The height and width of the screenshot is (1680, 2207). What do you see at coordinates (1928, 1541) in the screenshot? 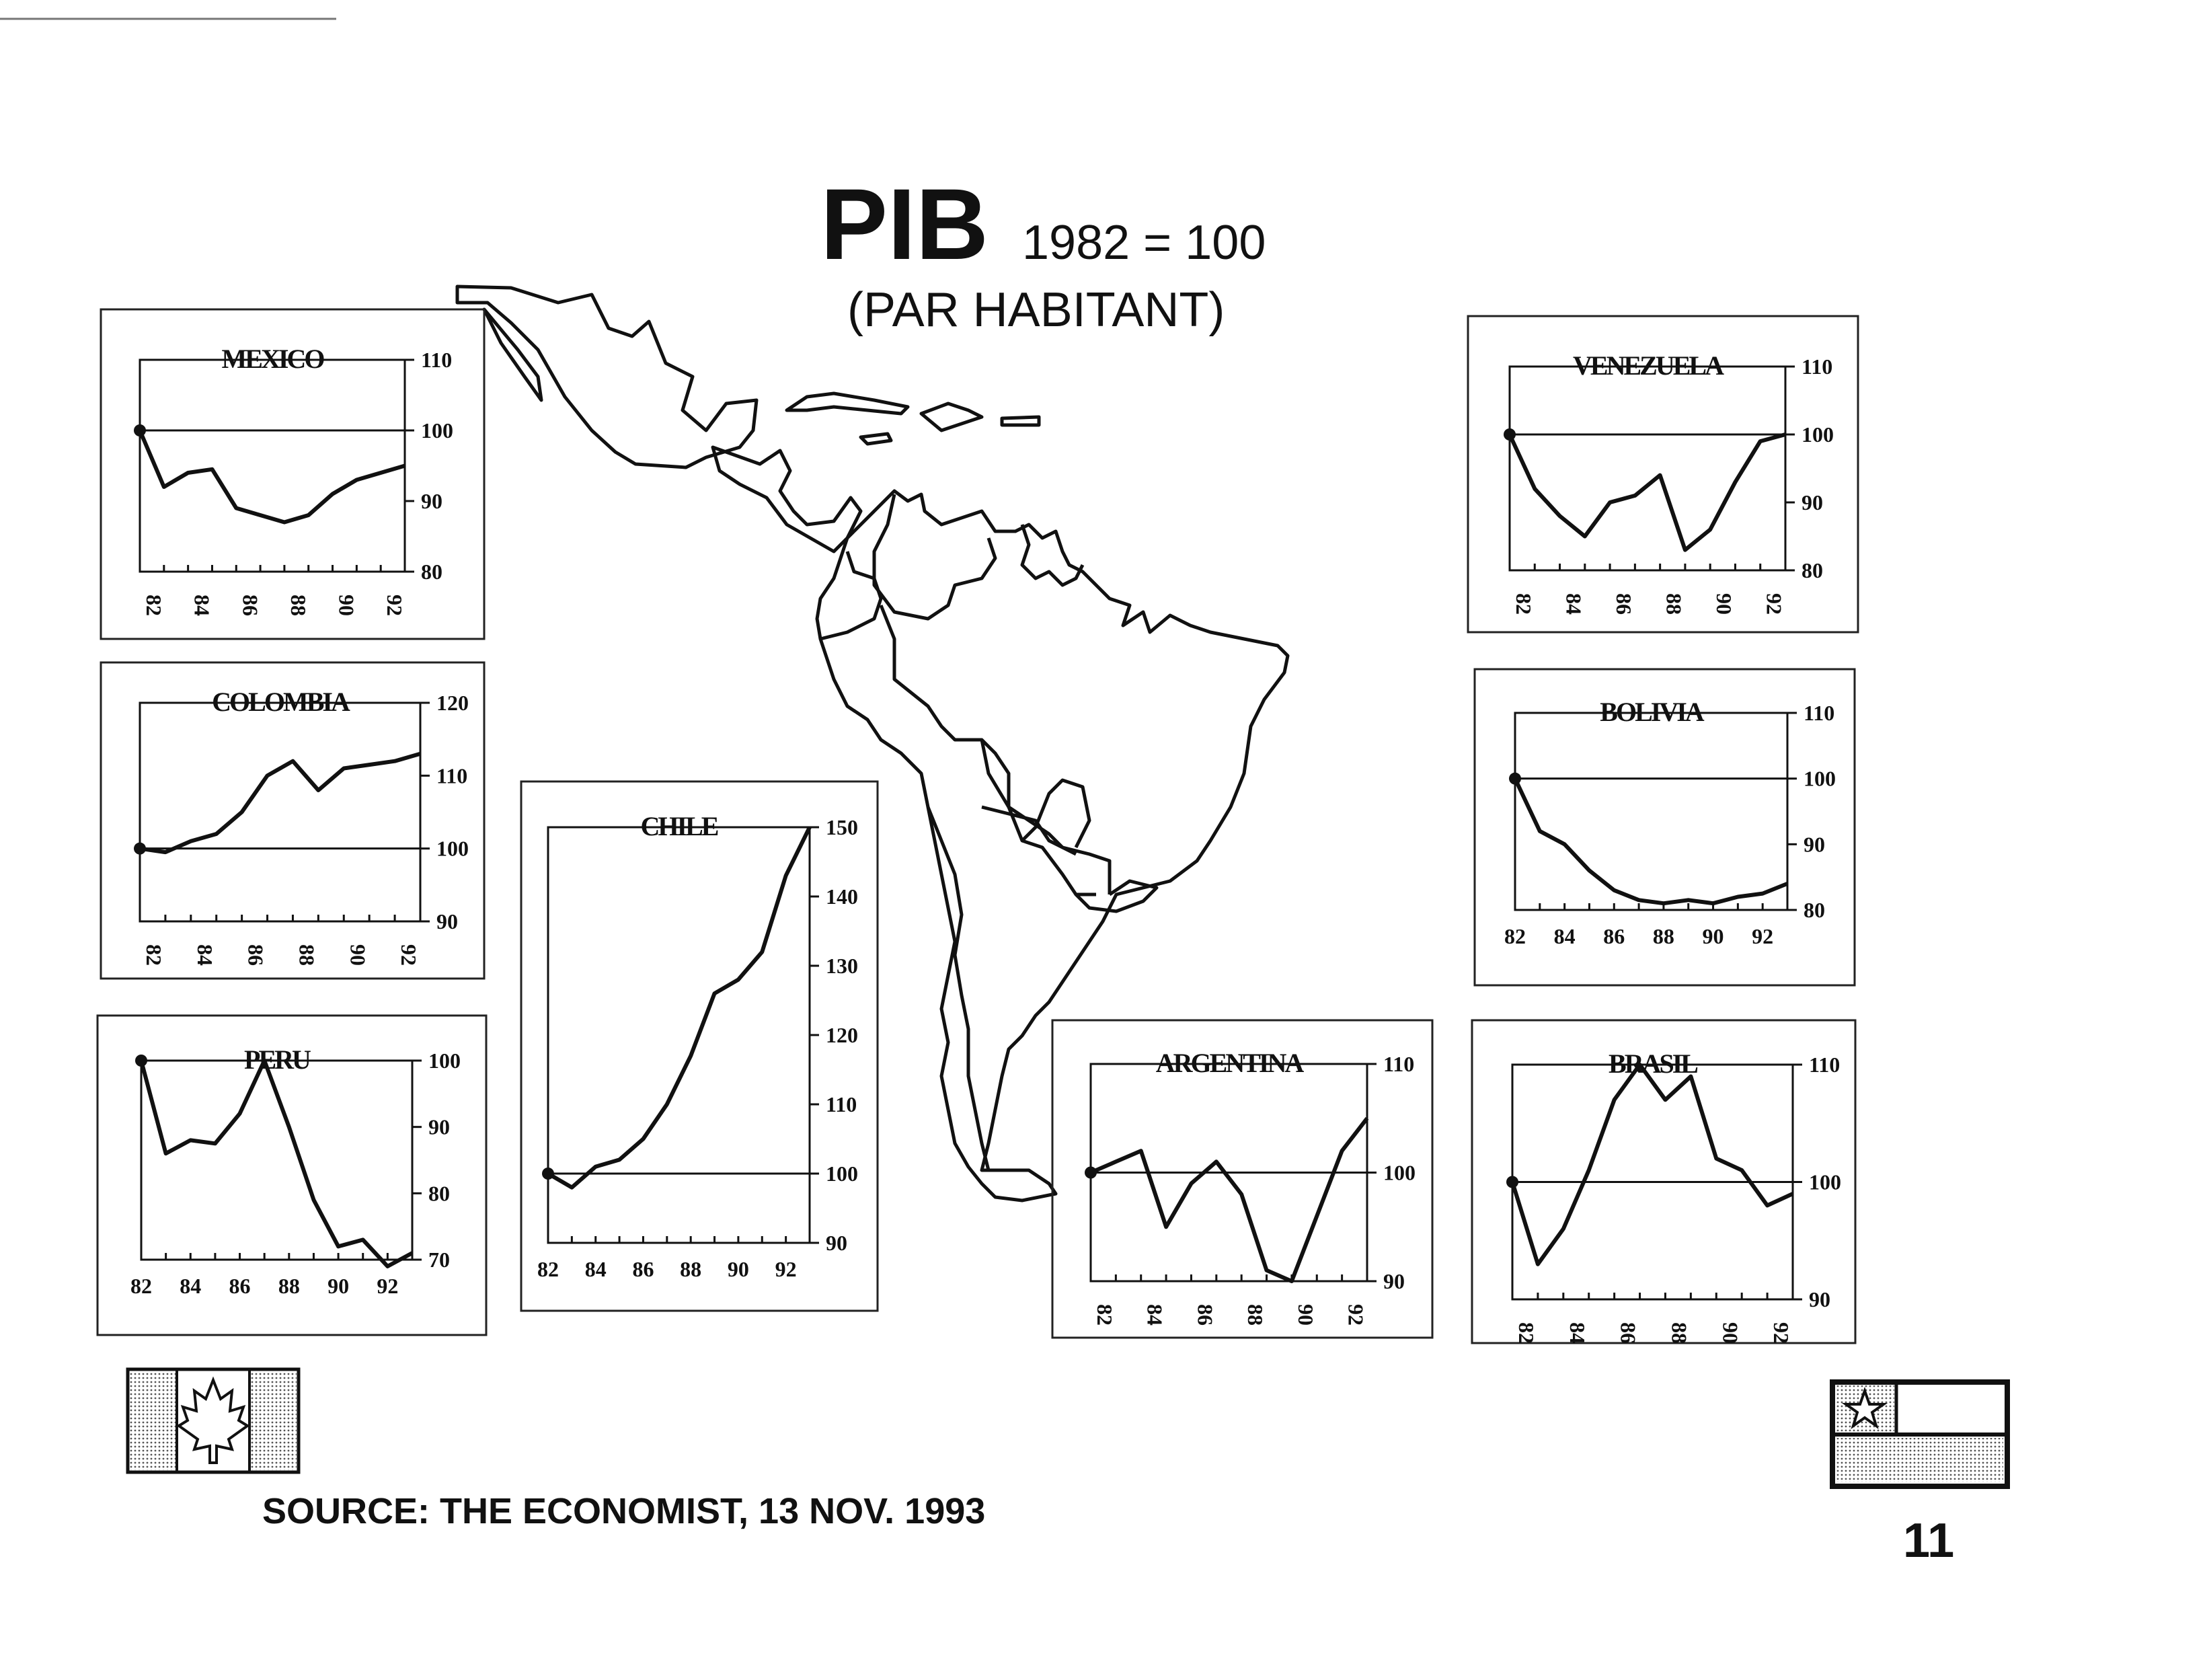
I see `page-number: 11` at bounding box center [1928, 1541].